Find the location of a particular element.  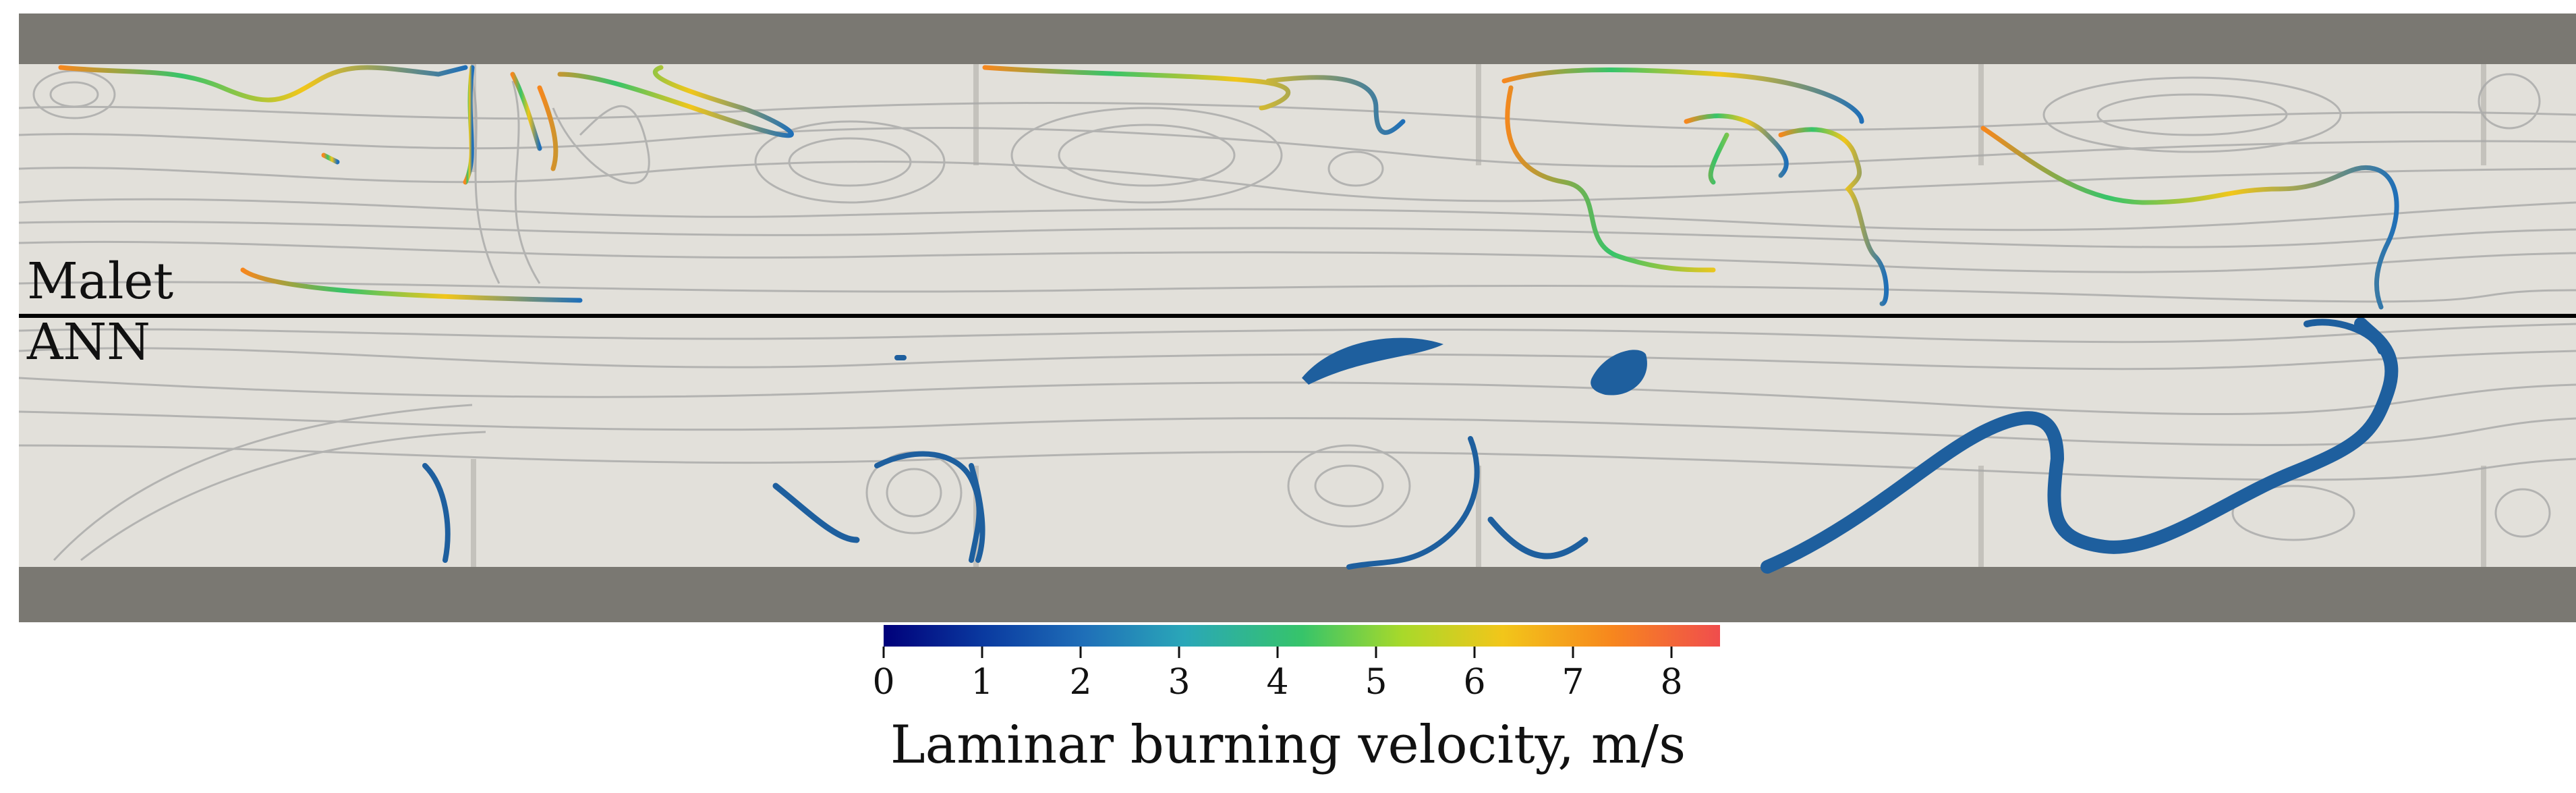

colorbar-tick-label: 0 is located at coordinates (883, 682).